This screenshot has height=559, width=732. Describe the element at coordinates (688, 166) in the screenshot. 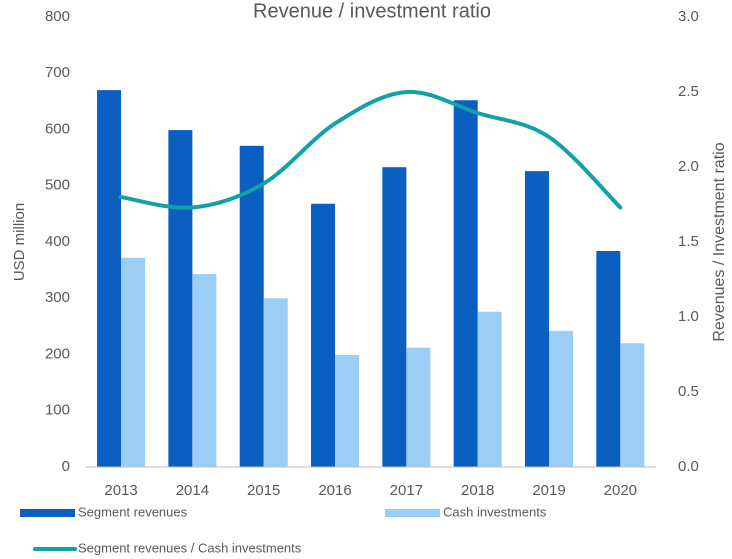

I see `y2-tick-label: 2.0` at that location.